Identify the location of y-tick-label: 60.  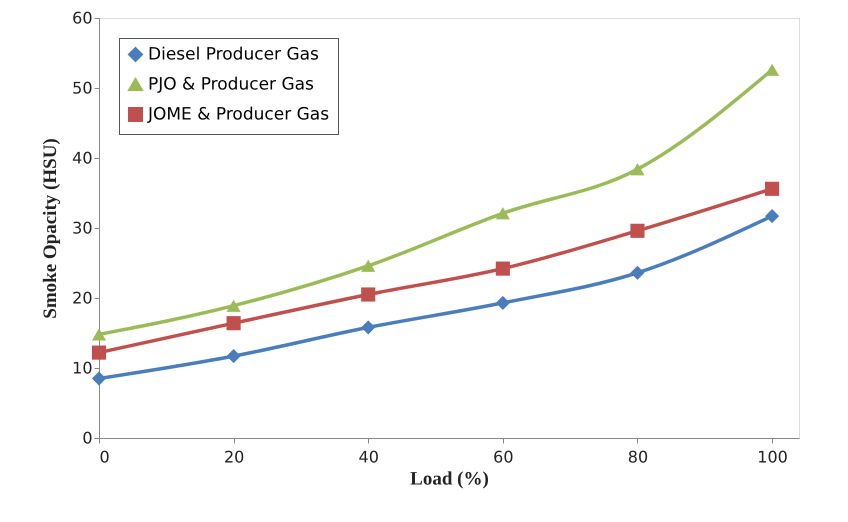
(82, 18).